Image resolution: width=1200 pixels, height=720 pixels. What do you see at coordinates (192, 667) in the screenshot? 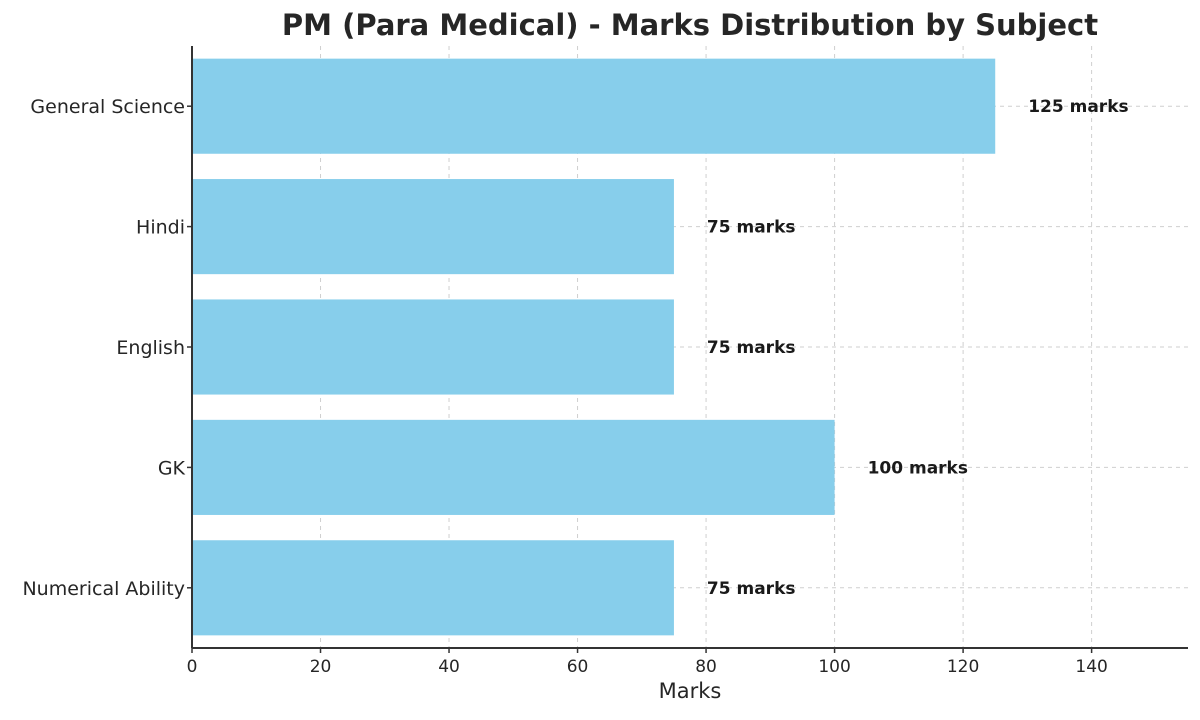
I see `x-tick-label: 0` at bounding box center [192, 667].